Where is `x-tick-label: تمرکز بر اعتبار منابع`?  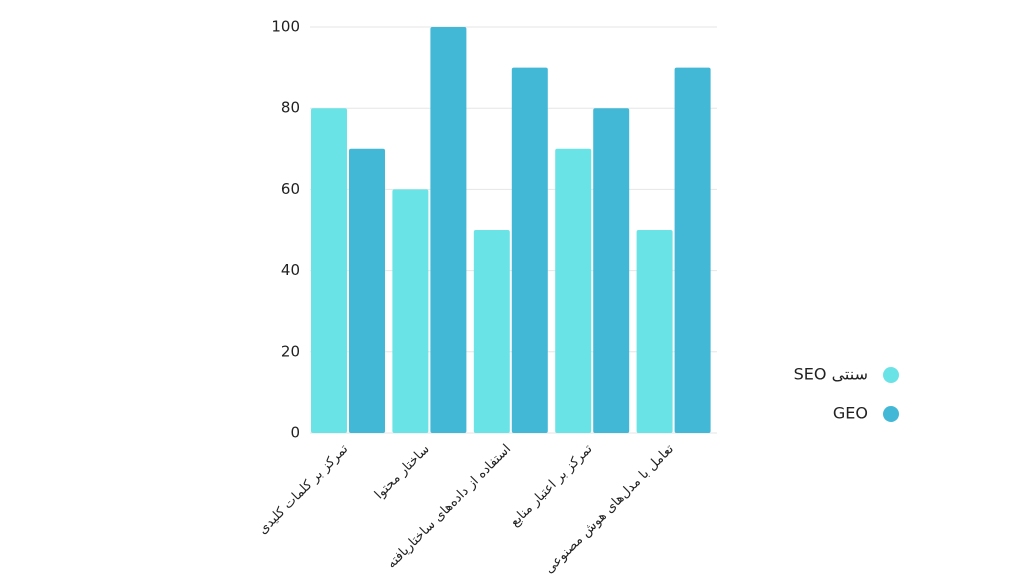 x-tick-label: تمرکز بر اعتبار منابع is located at coordinates (551, 485).